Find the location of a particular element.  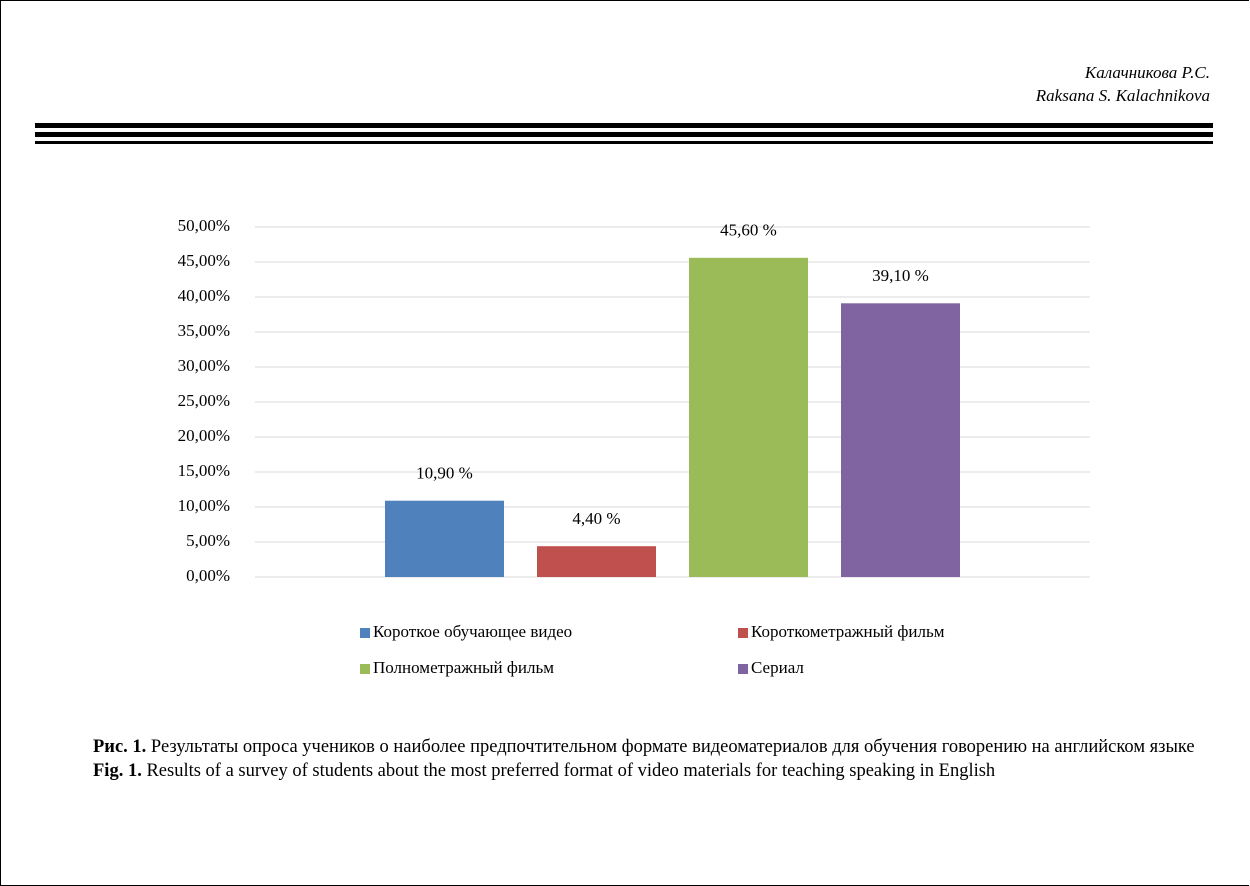

legend-label: Полнометражный фильм is located at coordinates (463, 667).